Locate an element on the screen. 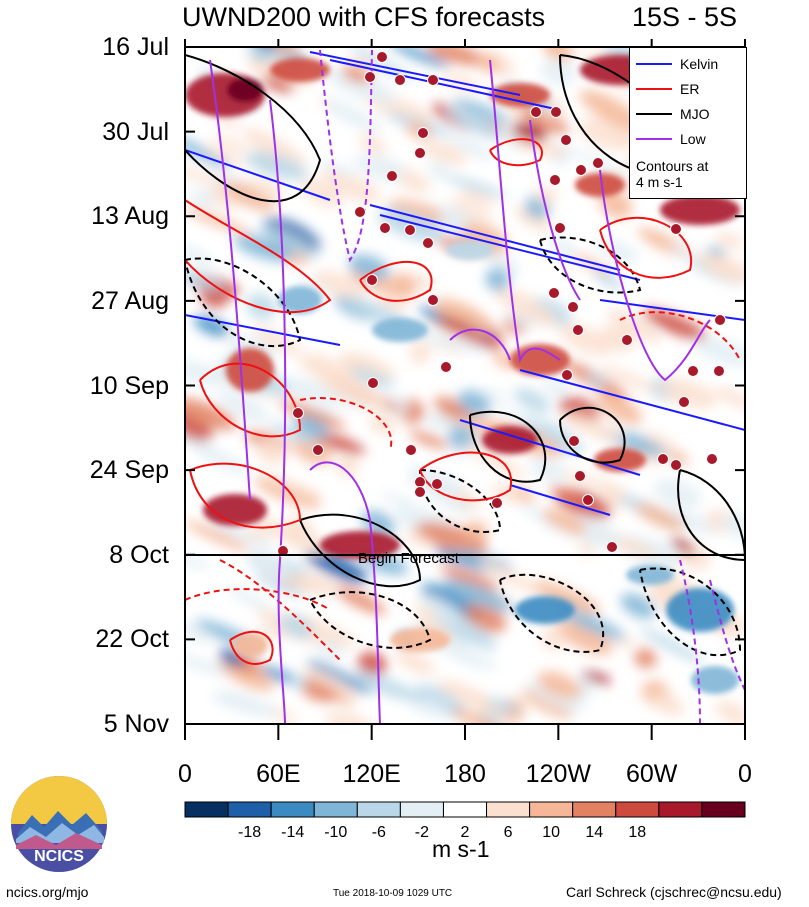  x-tick-label: 0 is located at coordinates (745, 774).